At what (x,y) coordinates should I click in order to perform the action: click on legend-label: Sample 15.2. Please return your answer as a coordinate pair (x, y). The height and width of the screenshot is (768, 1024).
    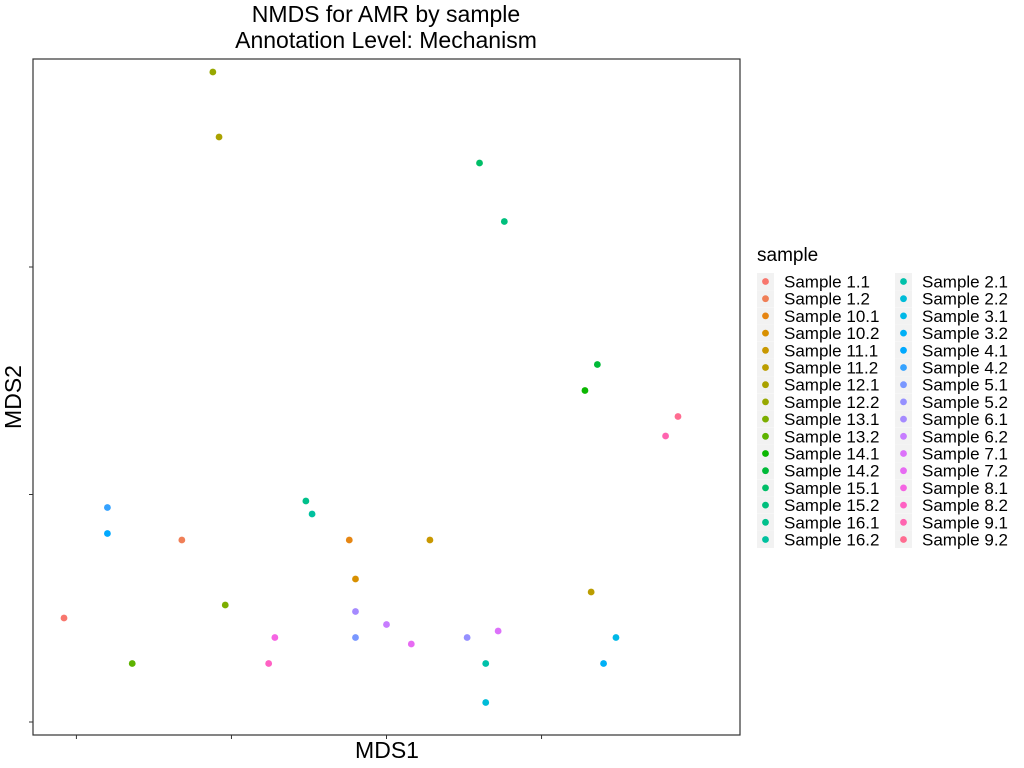
    Looking at the image, I should click on (831, 505).